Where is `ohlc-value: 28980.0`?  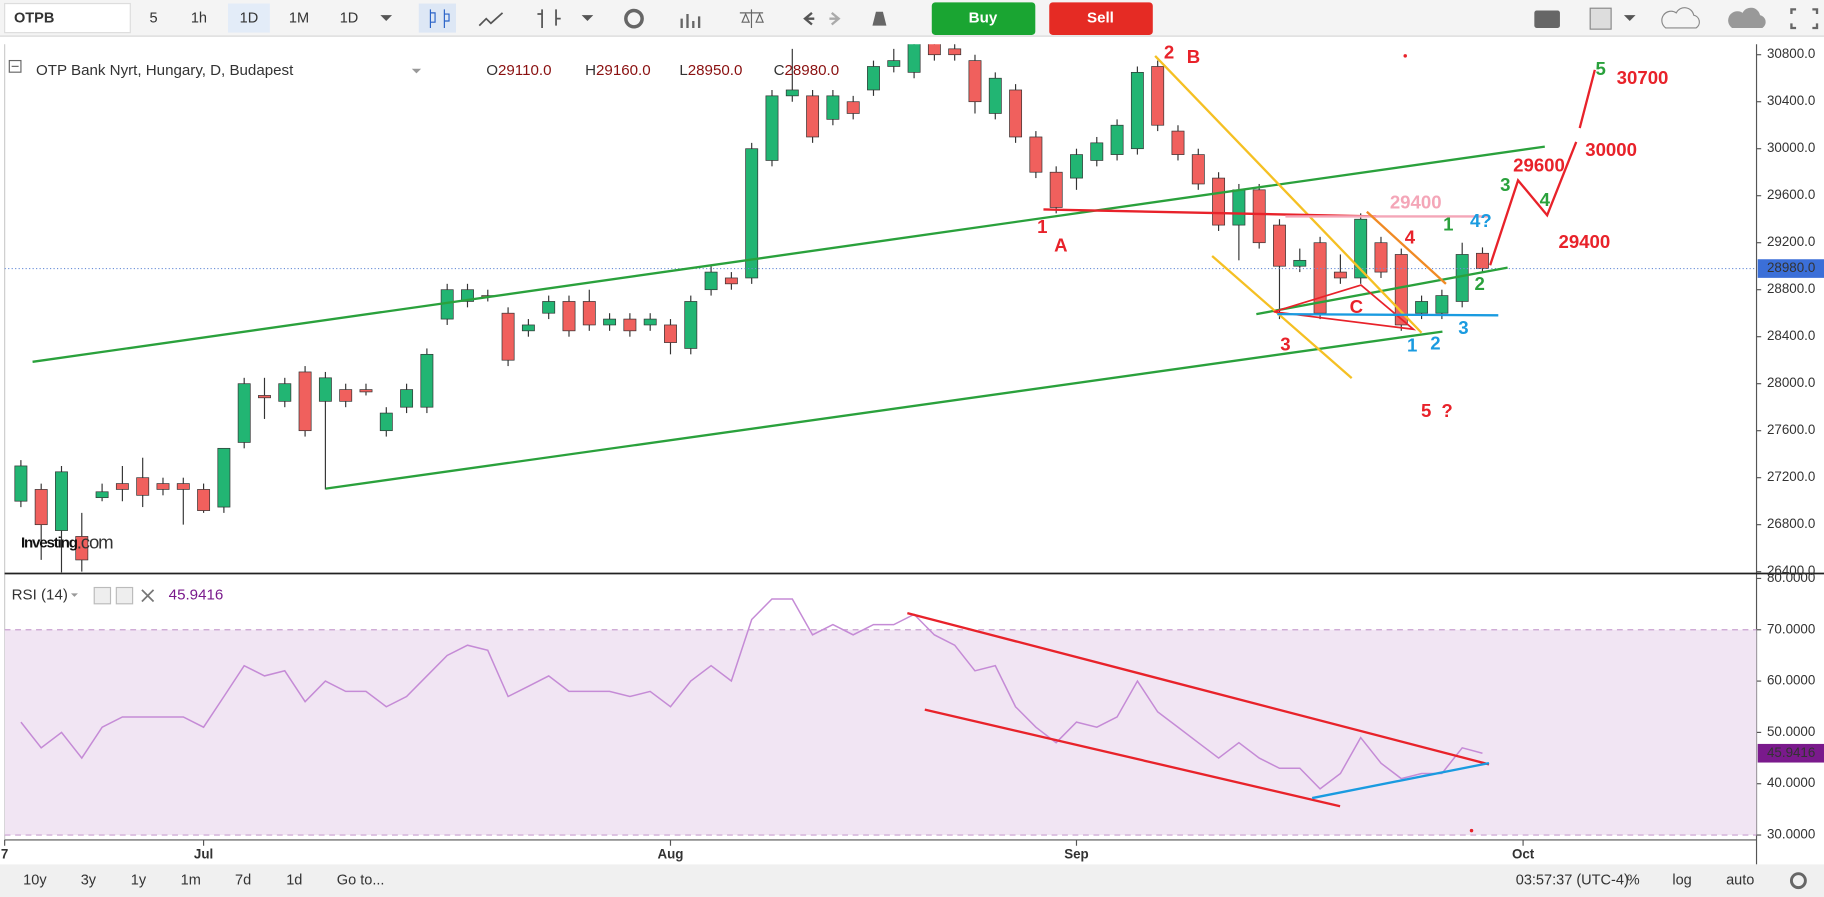
ohlc-value: 28980.0 is located at coordinates (811, 70).